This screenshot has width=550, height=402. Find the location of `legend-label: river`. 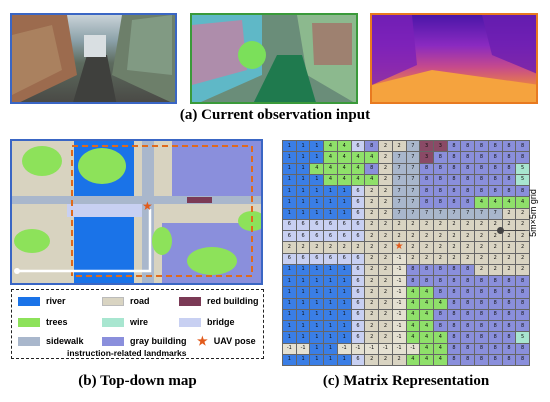

legend-label: river is located at coordinates (56, 301).